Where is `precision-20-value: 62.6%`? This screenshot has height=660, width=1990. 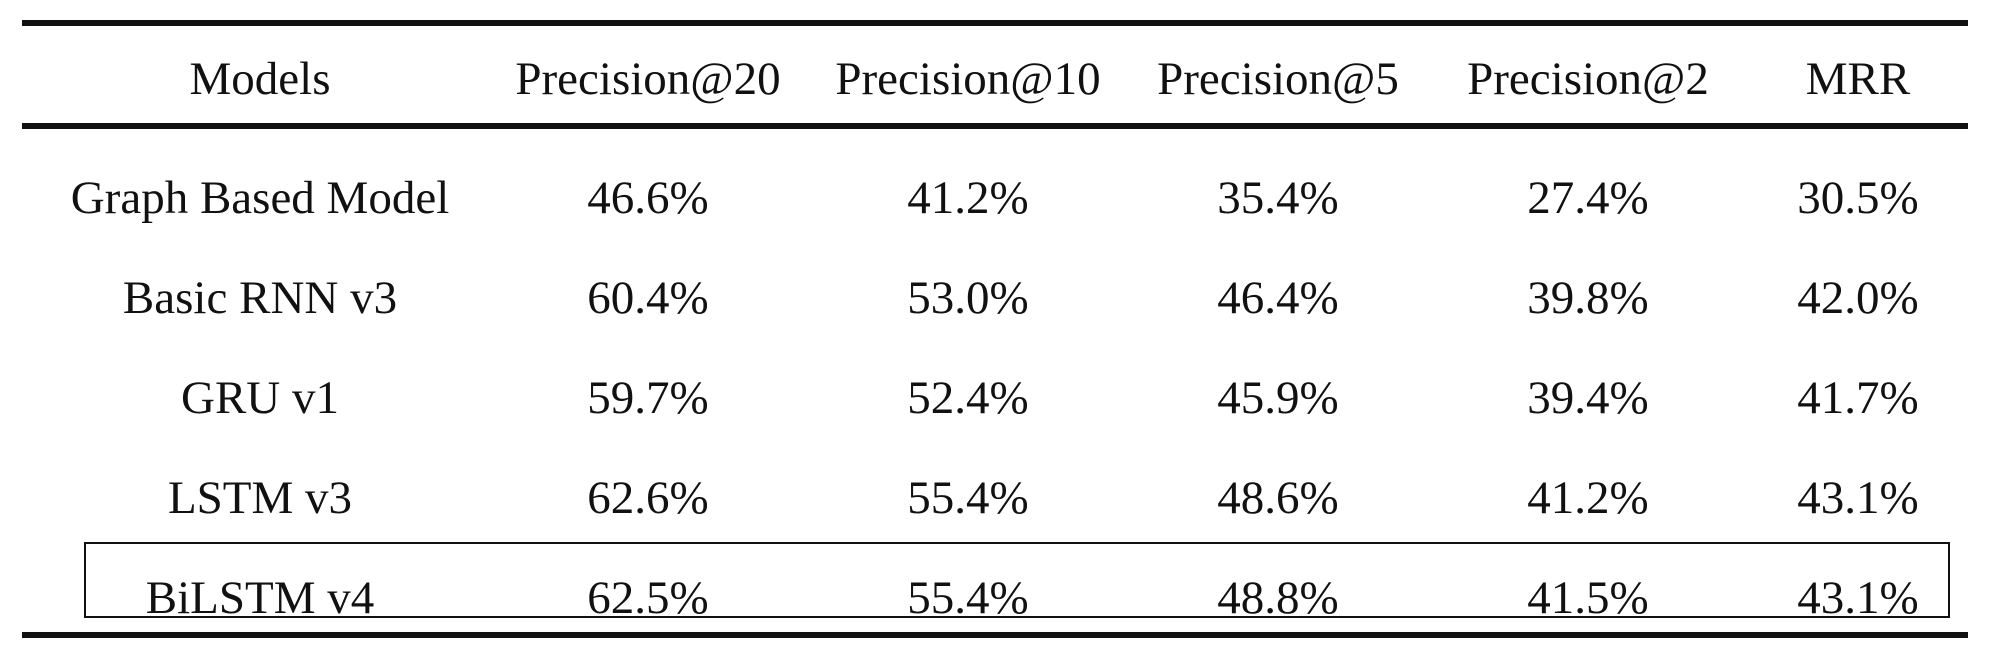 precision-20-value: 62.6% is located at coordinates (648, 498).